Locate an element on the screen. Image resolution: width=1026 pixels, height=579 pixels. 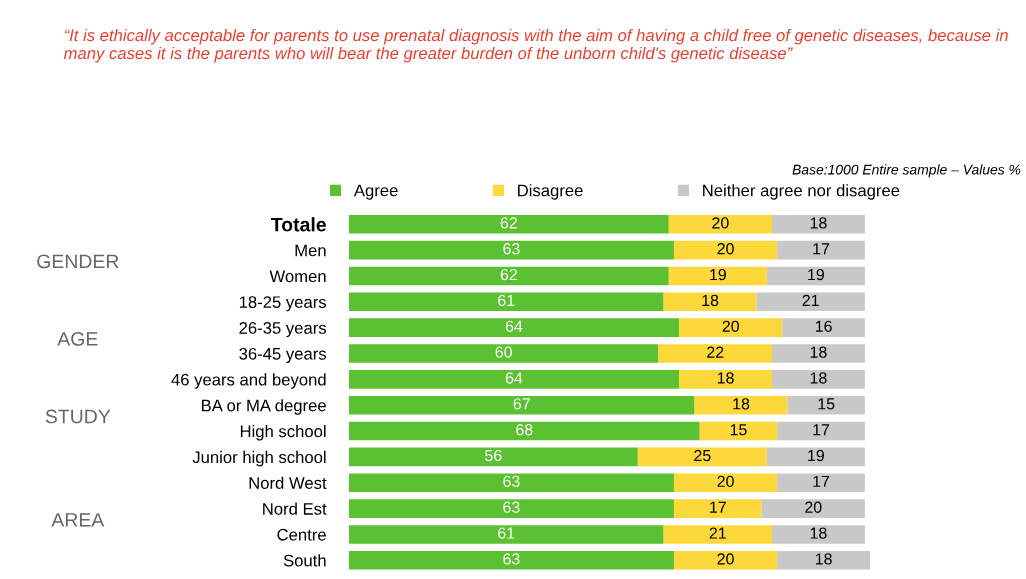
data-label: 25 is located at coordinates (702, 455).